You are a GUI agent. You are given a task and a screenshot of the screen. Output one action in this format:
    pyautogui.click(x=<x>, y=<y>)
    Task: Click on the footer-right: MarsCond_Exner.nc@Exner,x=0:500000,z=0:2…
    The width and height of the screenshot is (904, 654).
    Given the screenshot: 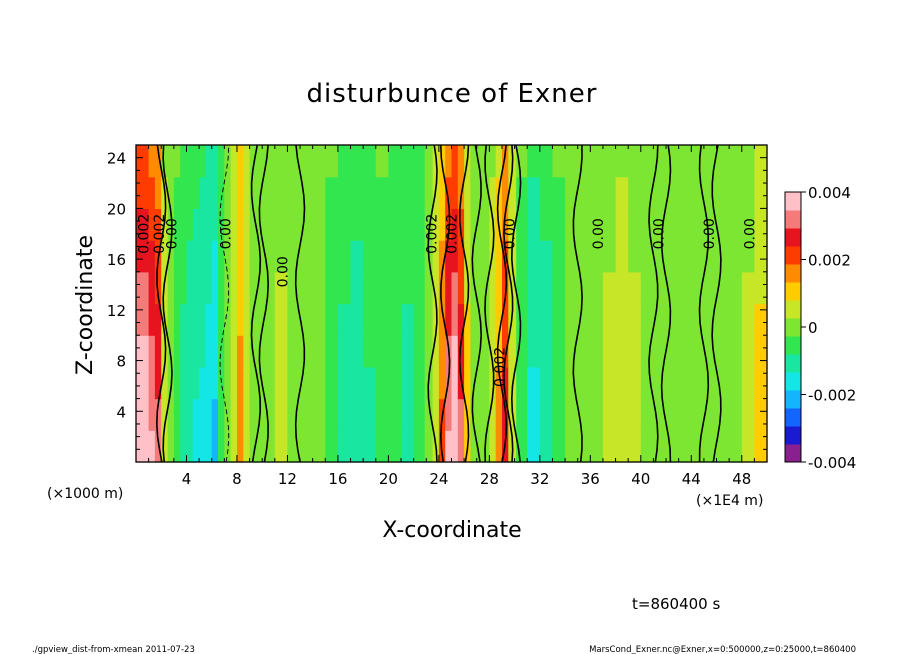 What is the action you would take?
    pyautogui.click(x=722, y=649)
    